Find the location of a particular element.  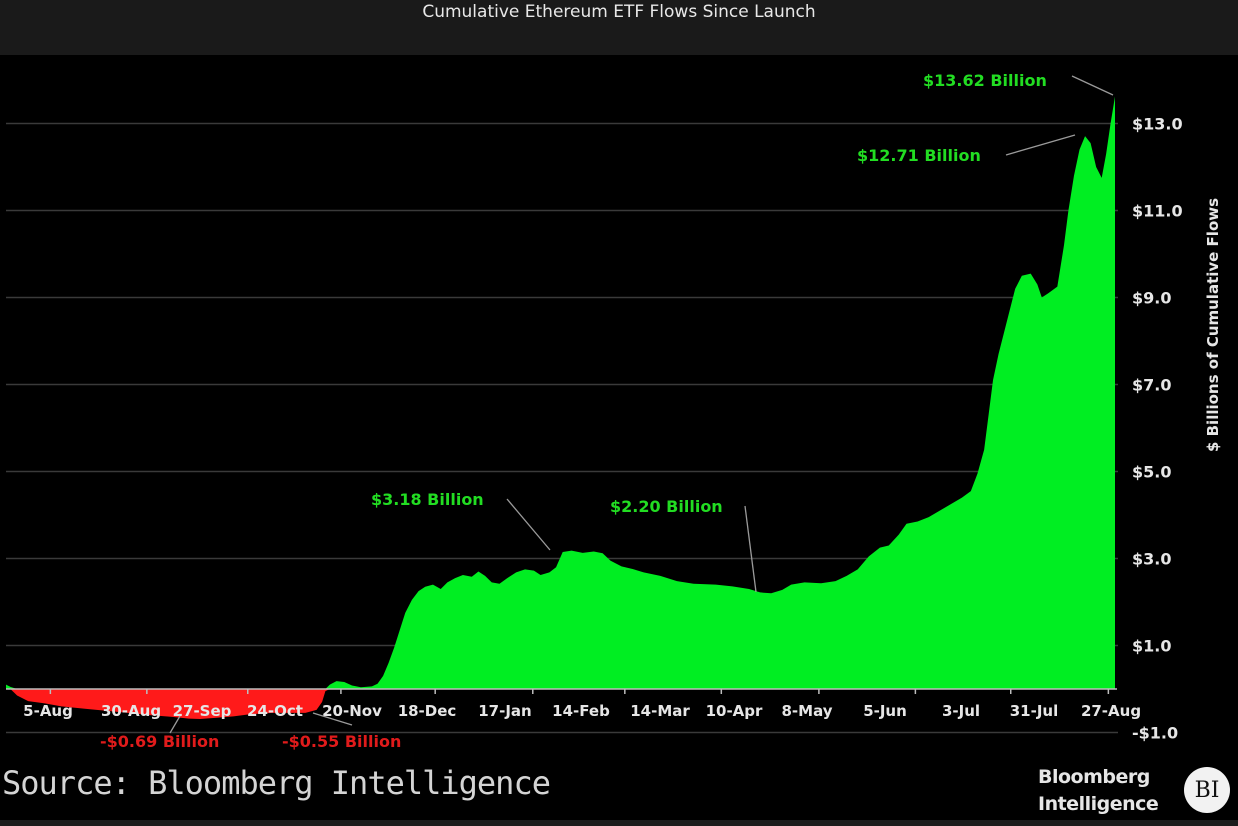

bi-logo-icon: BI is located at coordinates (1207, 790).